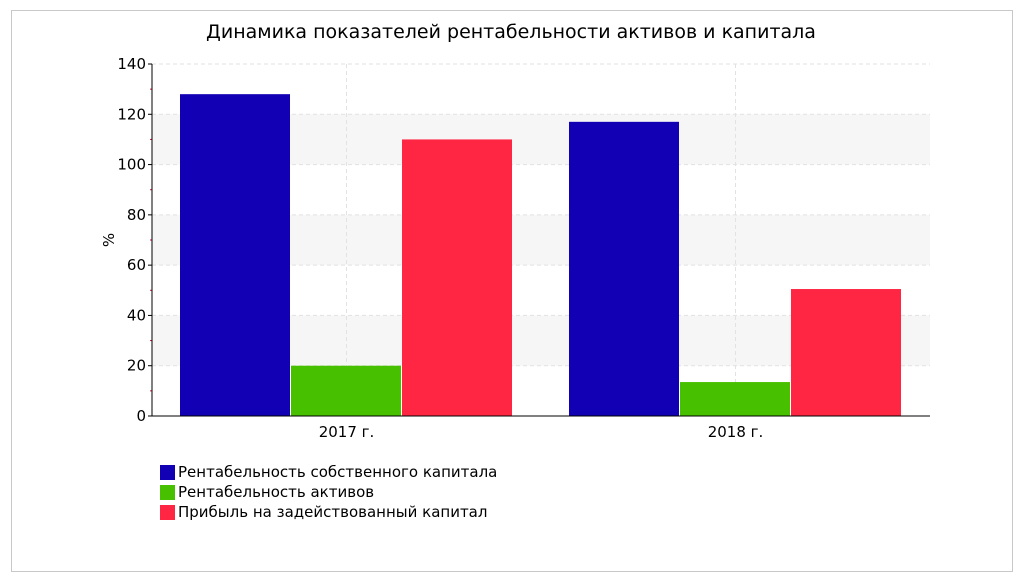 The height and width of the screenshot is (584, 1024). I want to click on legend-label: Рентабельность активов, so click(276, 492).